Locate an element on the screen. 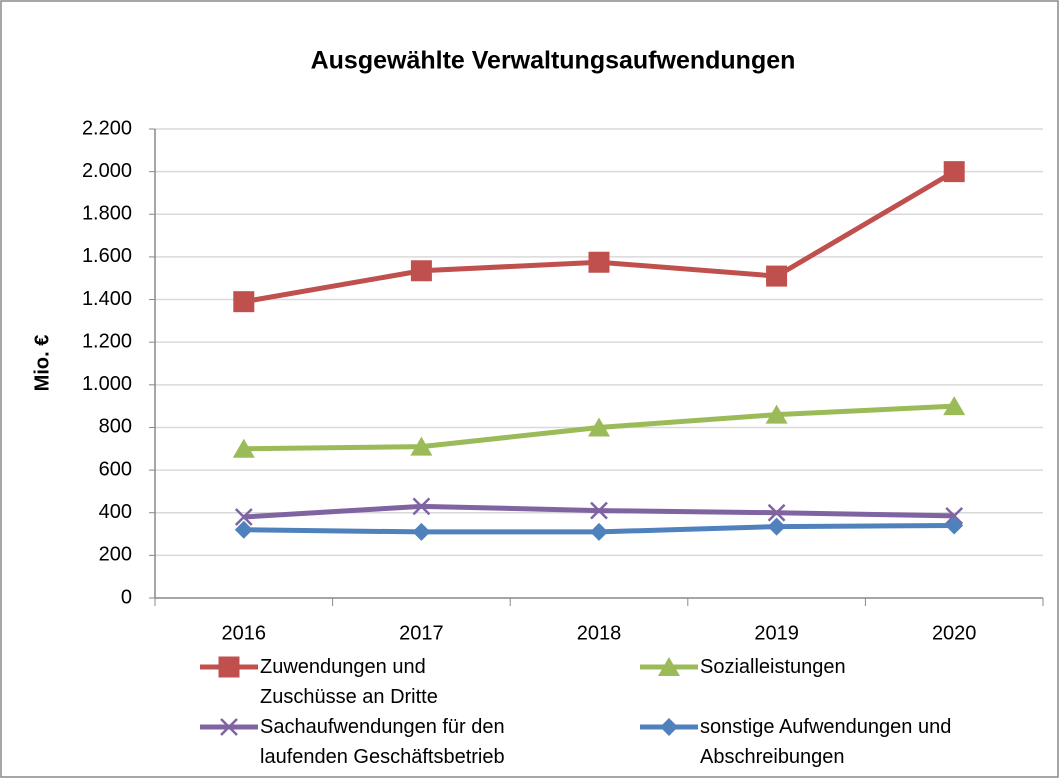 The width and height of the screenshot is (1059, 778). y-tick-label: 800 is located at coordinates (115, 427).